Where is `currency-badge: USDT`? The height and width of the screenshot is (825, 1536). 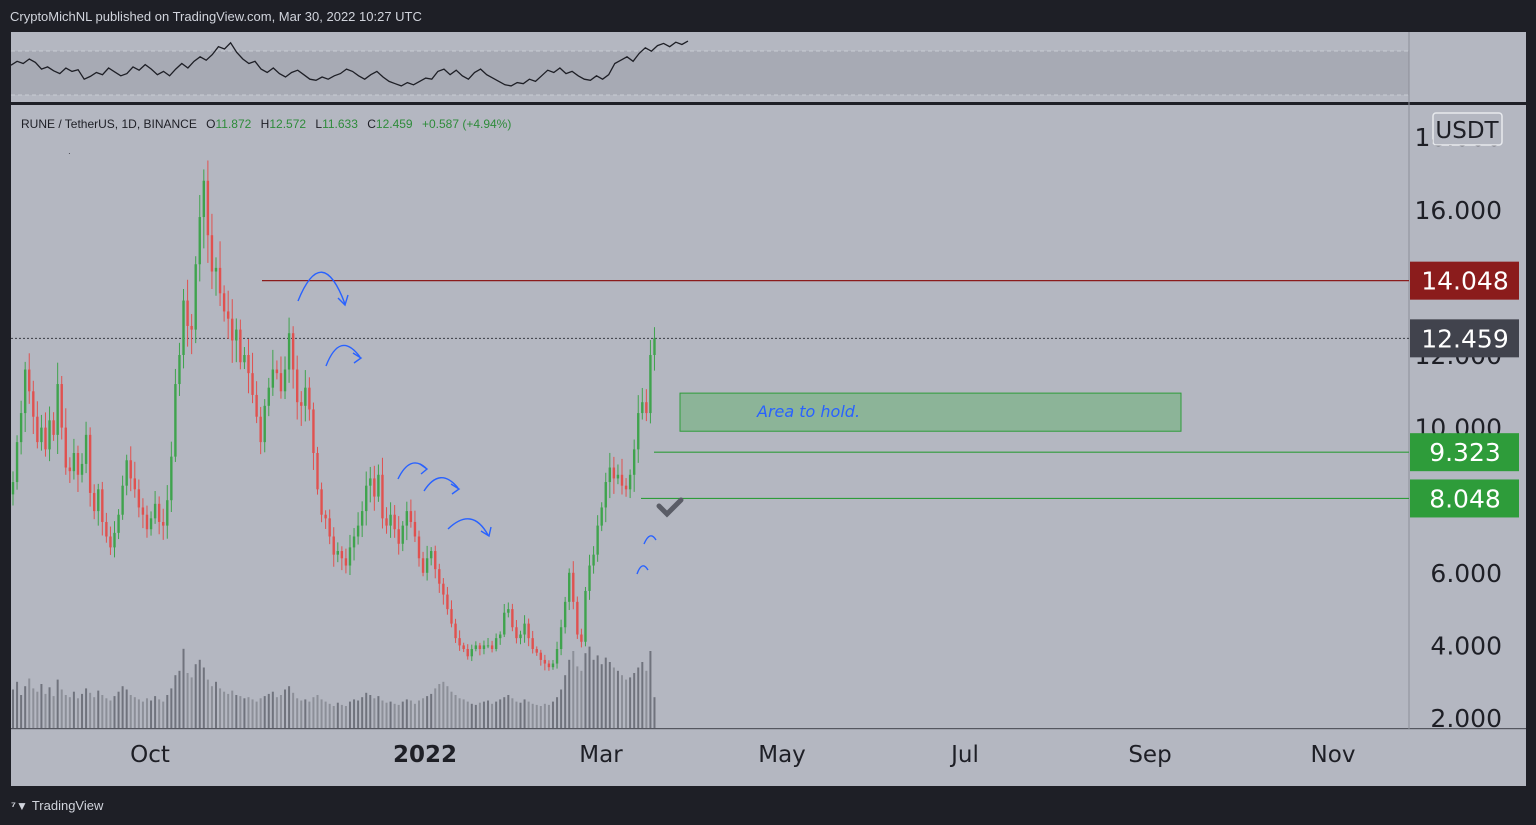 currency-badge: USDT is located at coordinates (1467, 129).